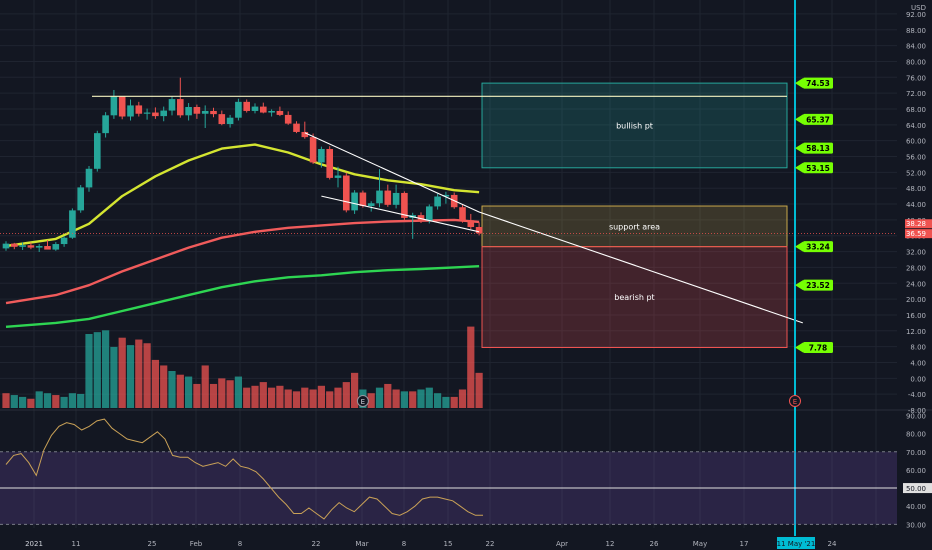  Describe the element at coordinates (916, 205) in the screenshot. I see `price-tick-label: 44.00` at that location.